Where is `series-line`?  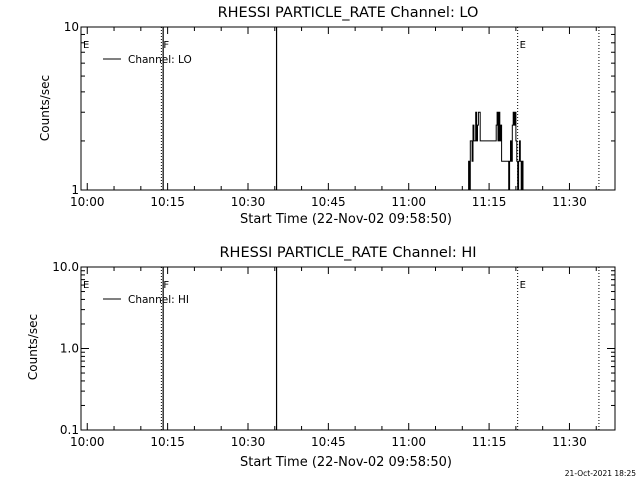 series-line is located at coordinates (496, 151).